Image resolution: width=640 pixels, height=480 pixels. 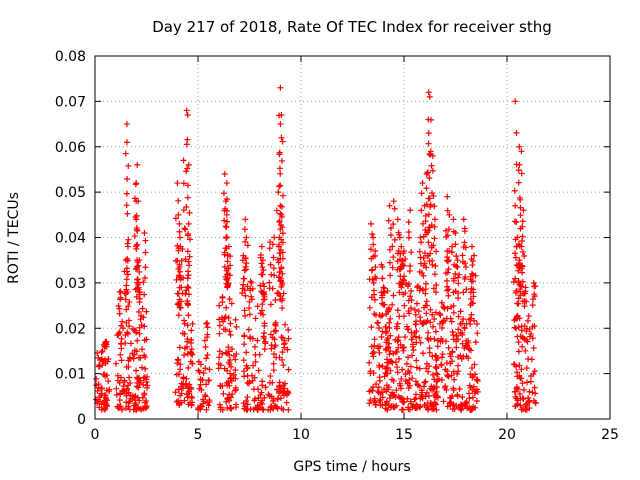 What do you see at coordinates (70, 102) in the screenshot?
I see `y-tick-label: 0.07` at bounding box center [70, 102].